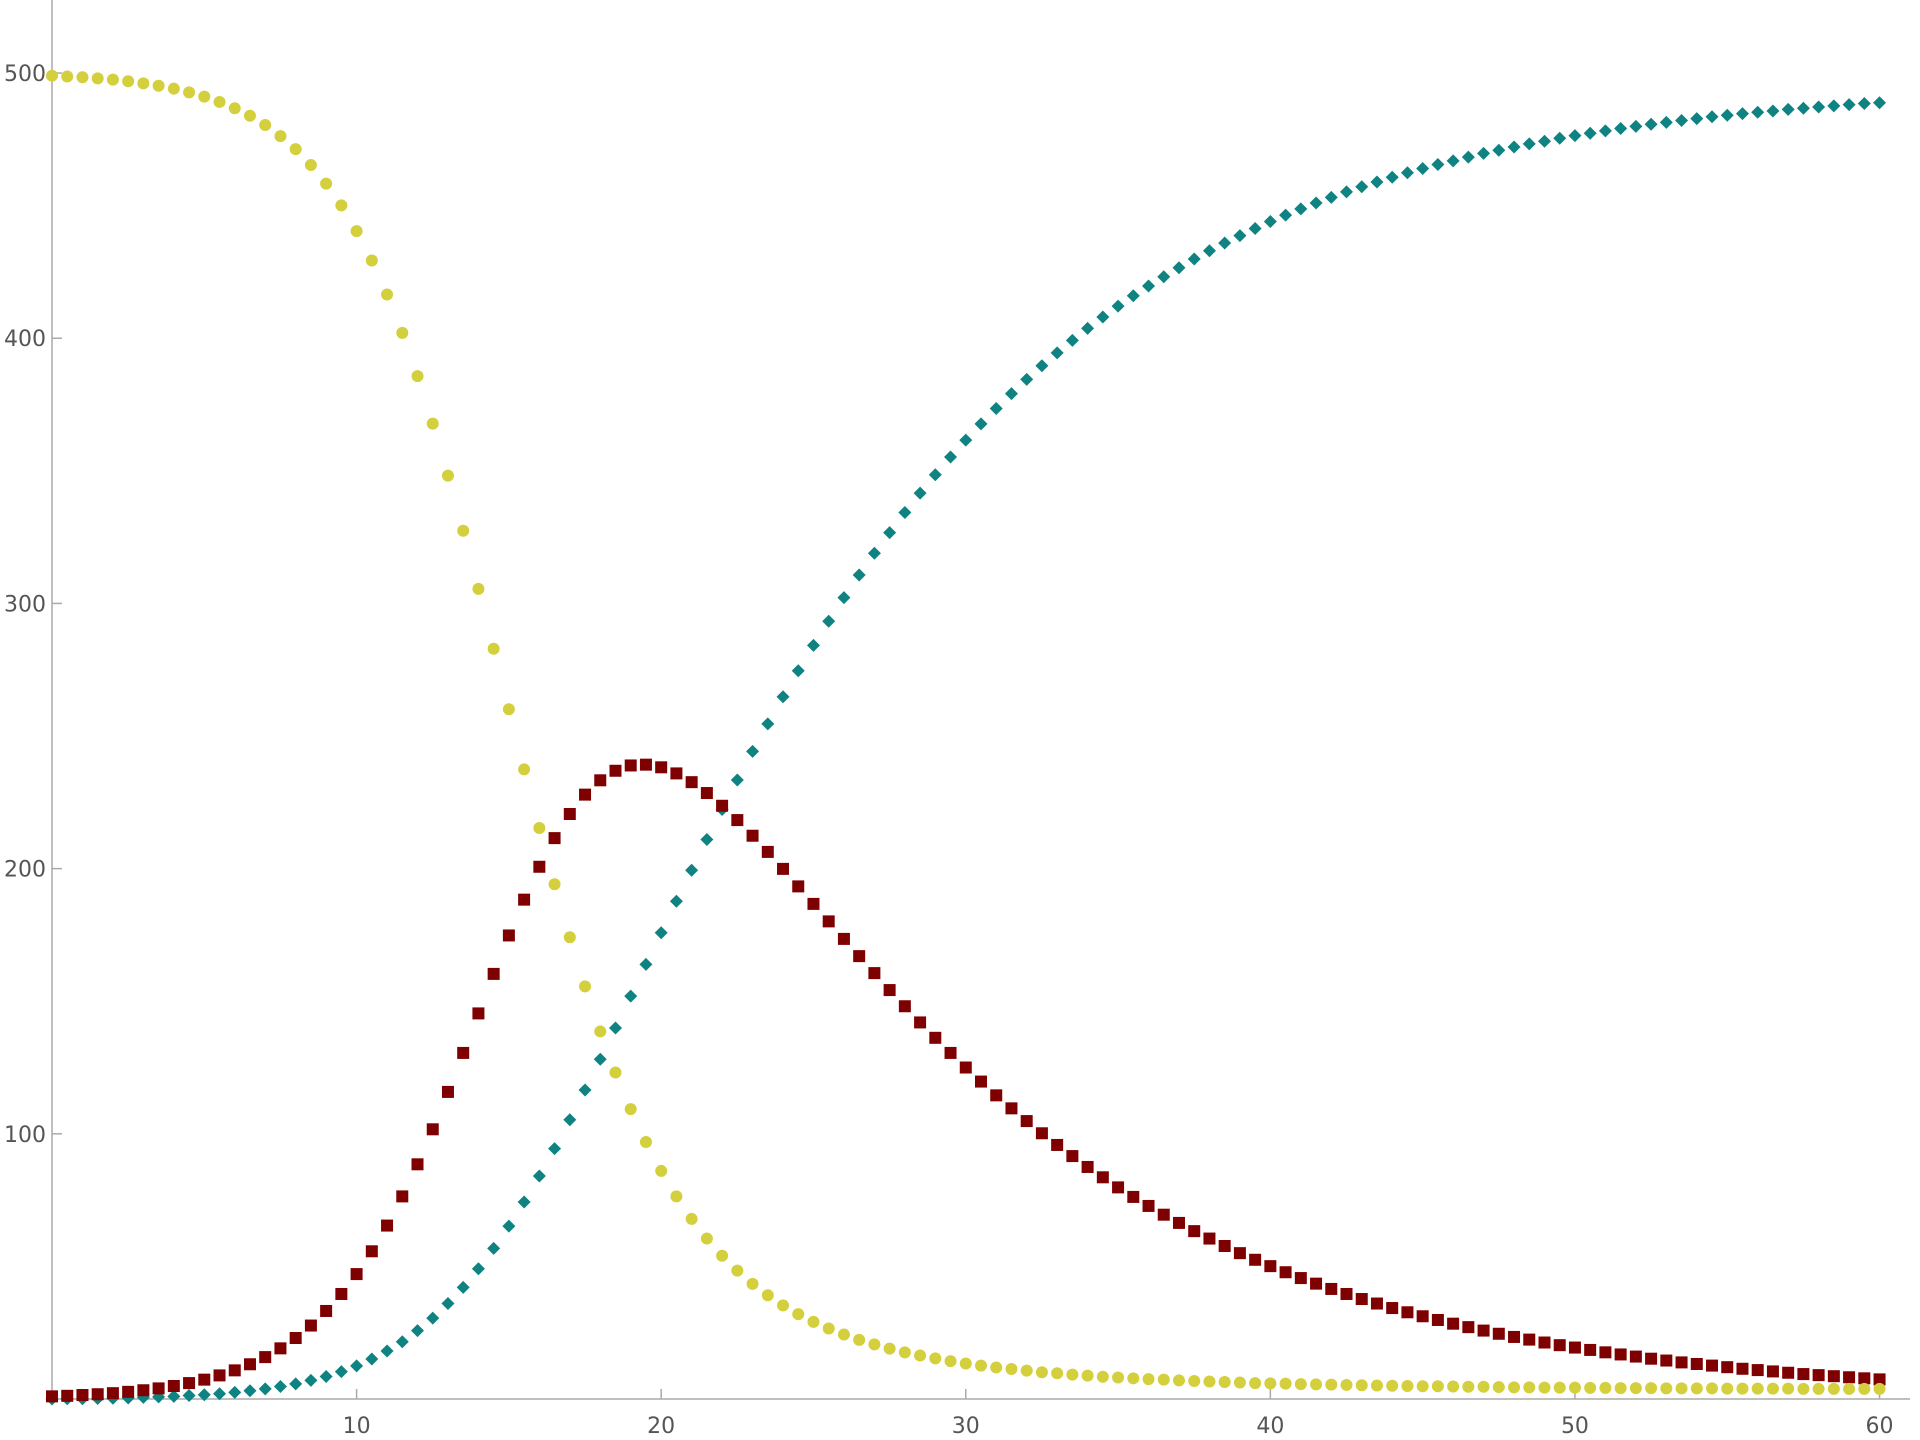  I want to click on y-tick-label: 200, so click(25, 870).